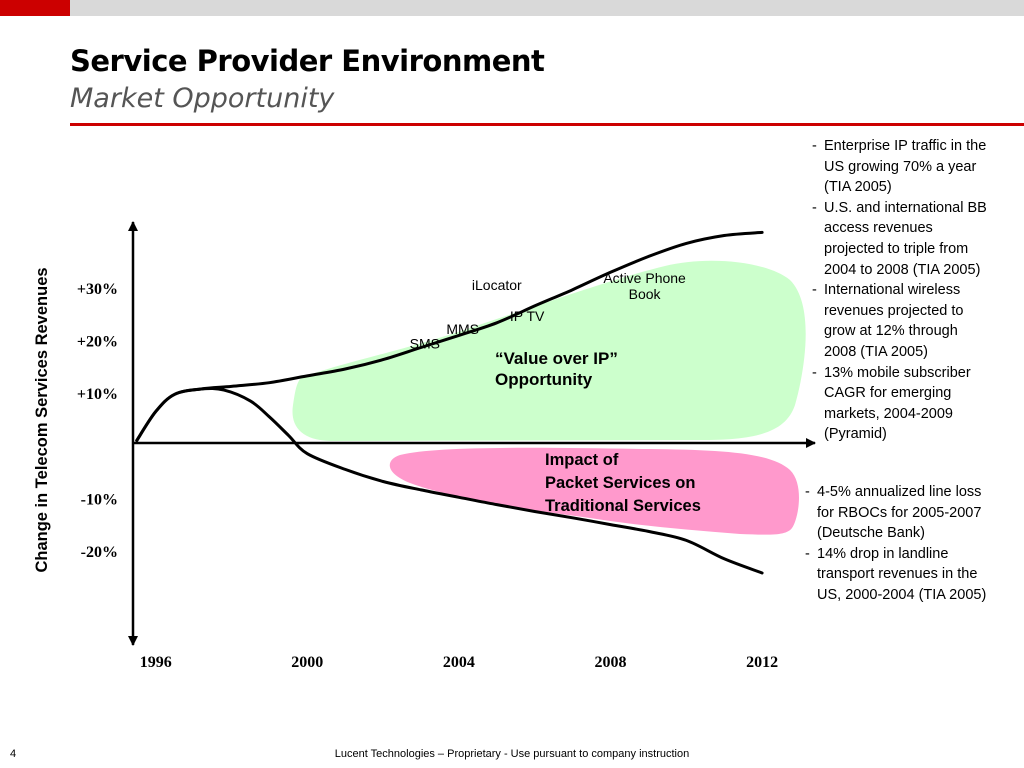  Describe the element at coordinates (97, 394) in the screenshot. I see `y-tick-label: +10%` at that location.